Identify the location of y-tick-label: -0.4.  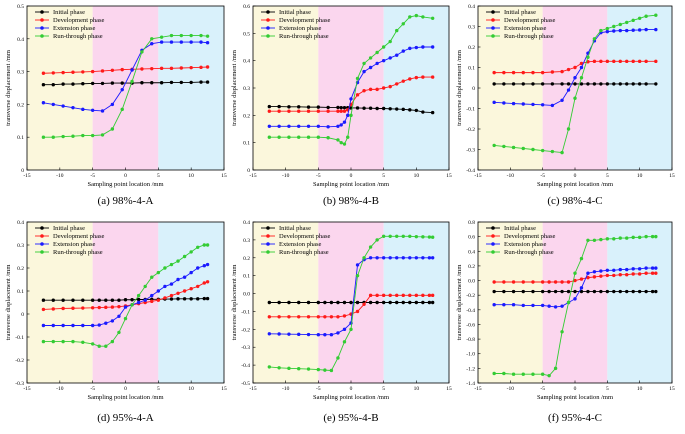
(245, 366).